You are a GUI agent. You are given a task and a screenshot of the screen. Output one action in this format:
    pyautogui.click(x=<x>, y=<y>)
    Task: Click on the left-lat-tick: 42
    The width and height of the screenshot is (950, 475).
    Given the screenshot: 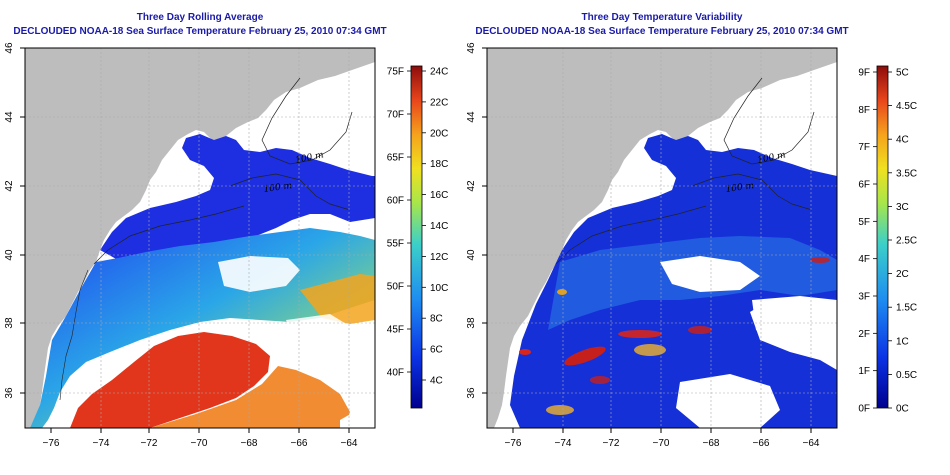 What is the action you would take?
    pyautogui.click(x=9, y=186)
    